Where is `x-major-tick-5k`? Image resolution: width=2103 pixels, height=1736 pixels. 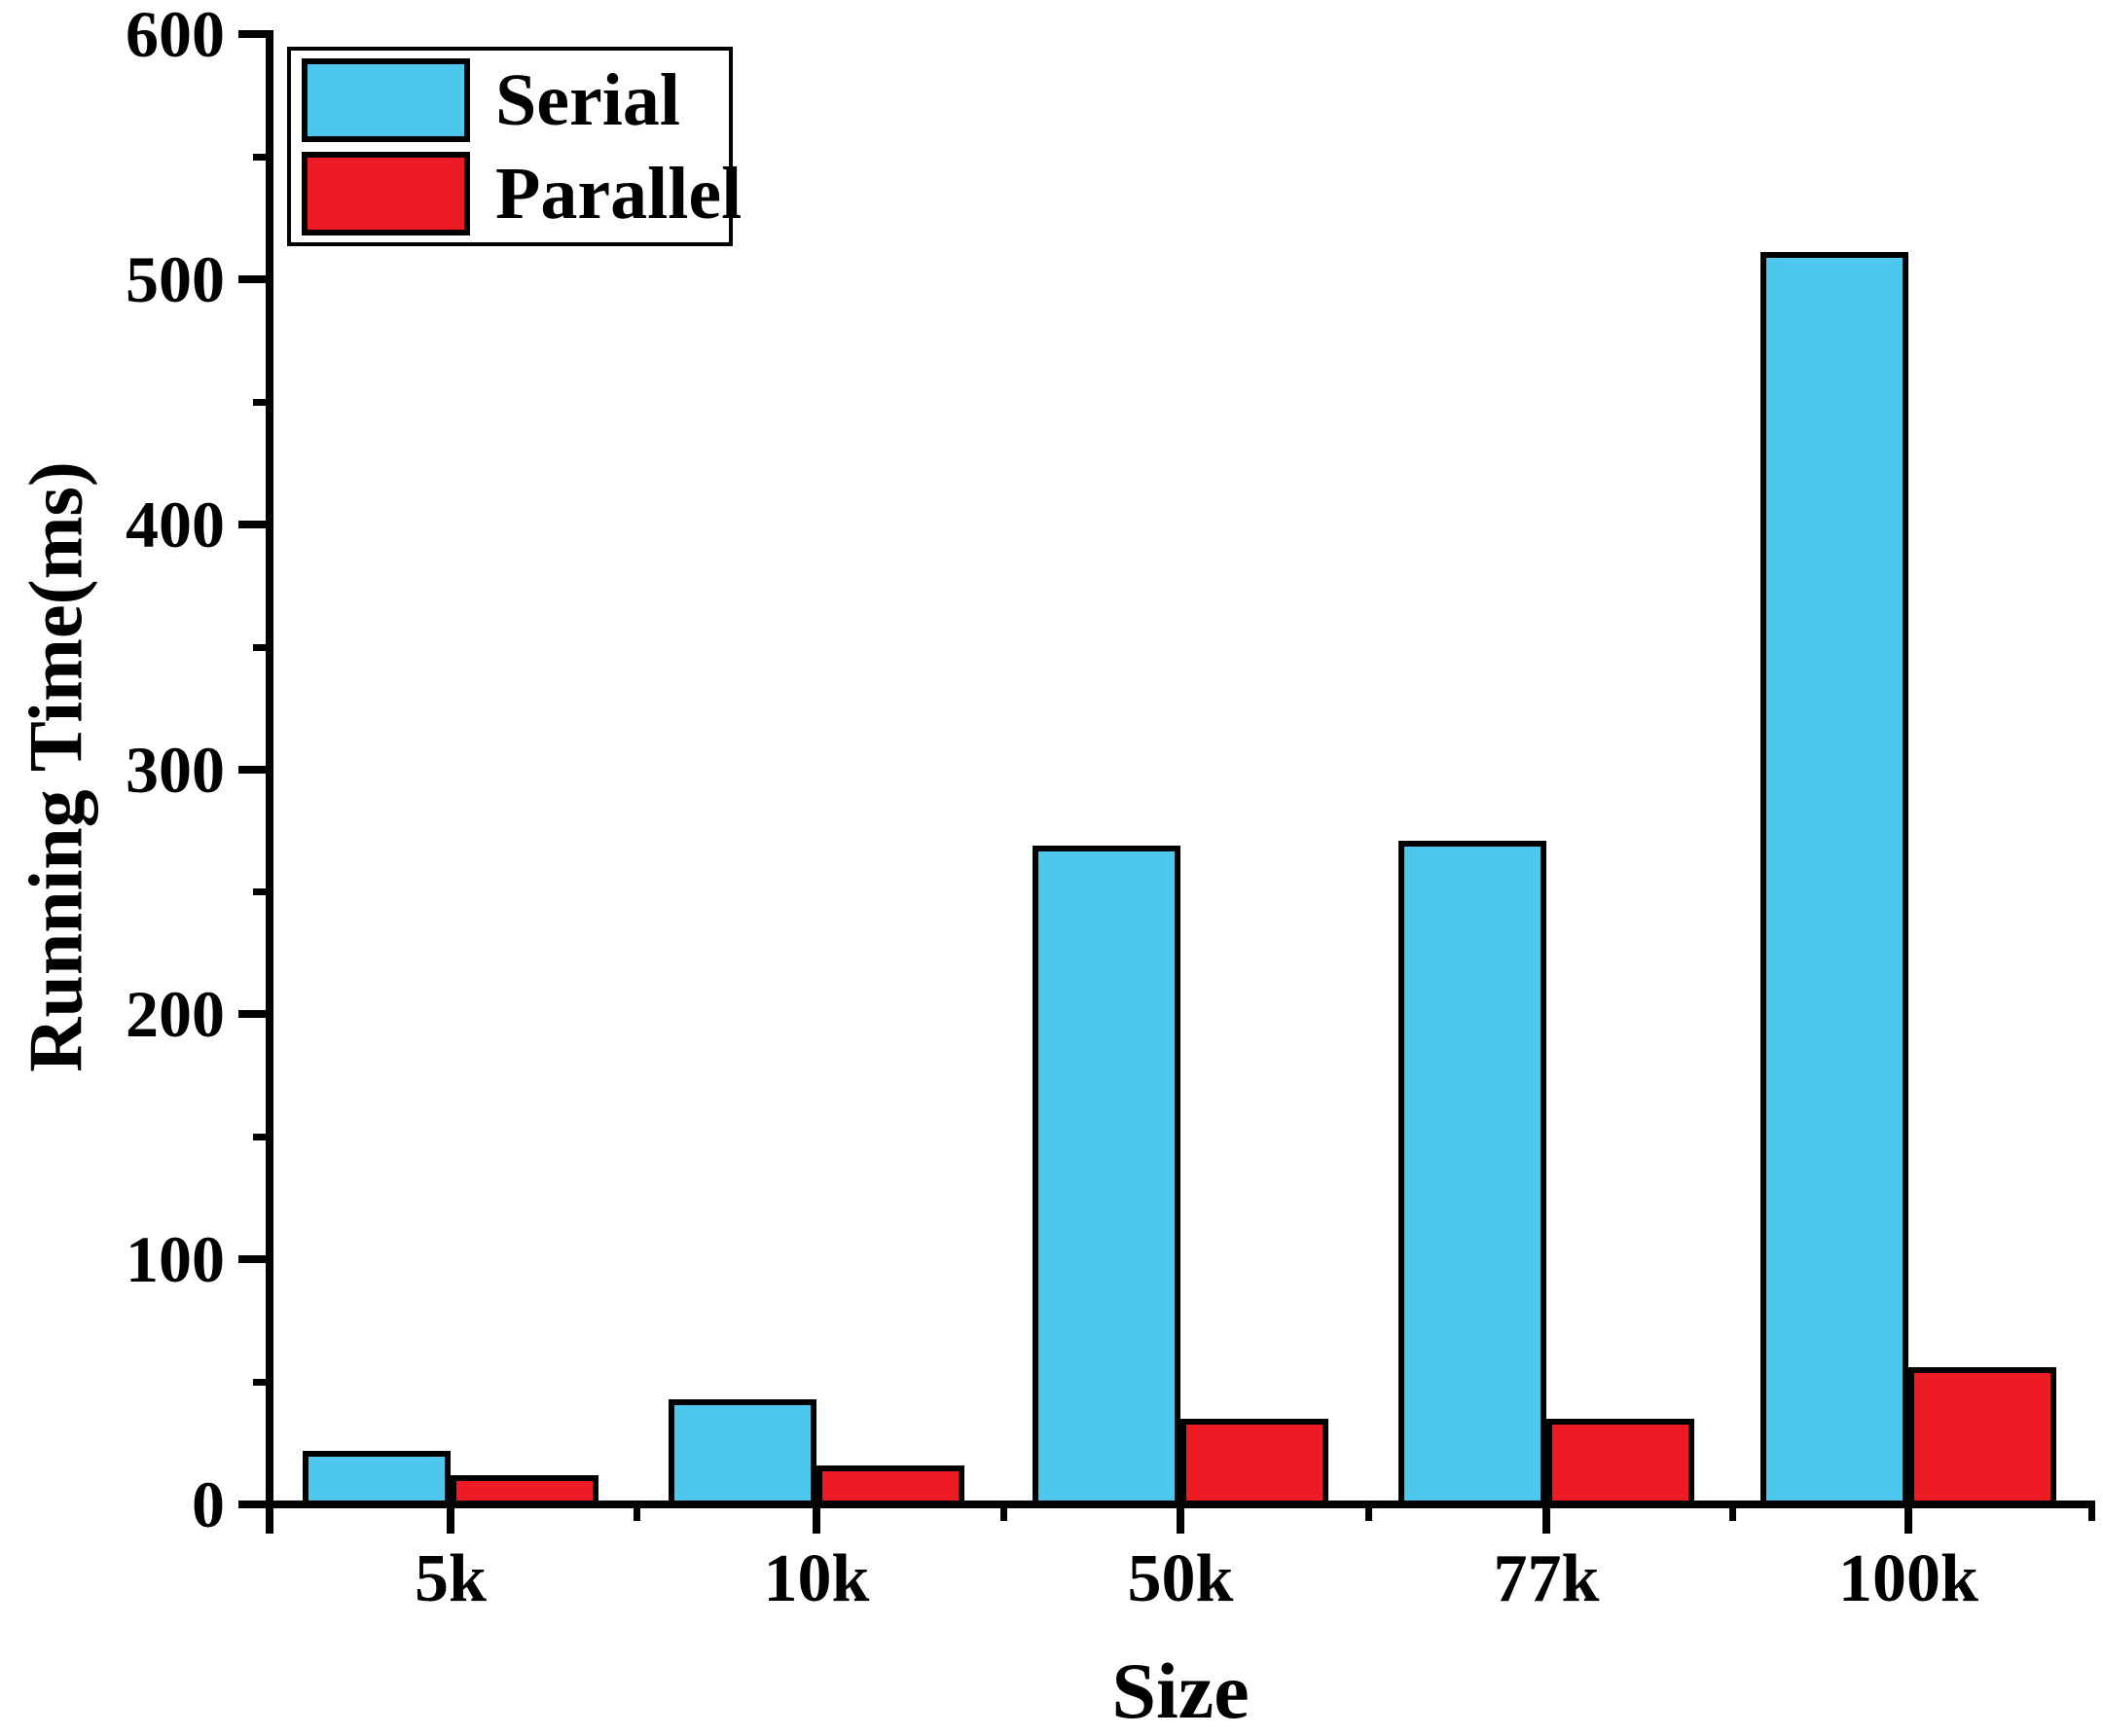 x-major-tick-5k is located at coordinates (451, 1521).